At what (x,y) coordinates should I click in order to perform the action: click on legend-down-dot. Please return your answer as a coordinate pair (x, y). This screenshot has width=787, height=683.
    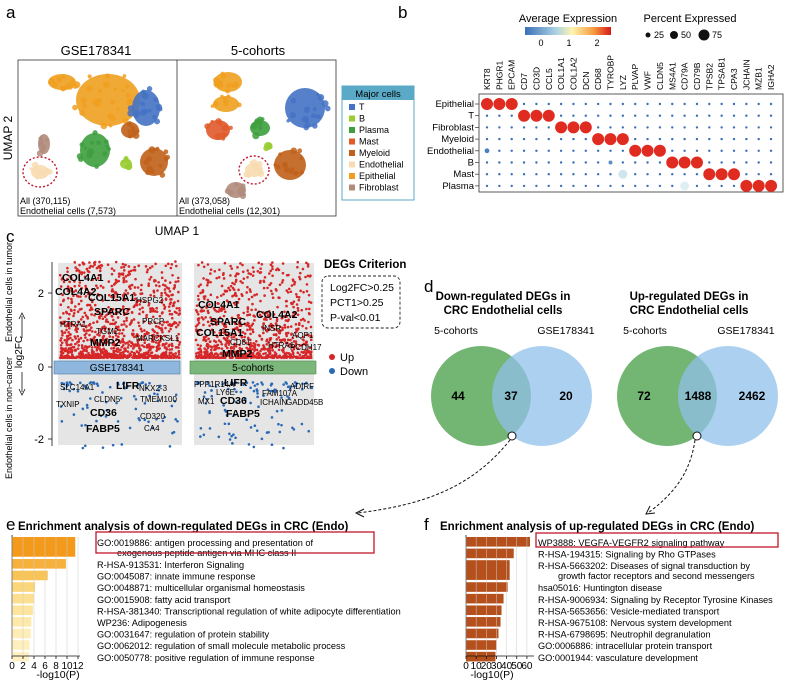
    Looking at the image, I should click on (332, 371).